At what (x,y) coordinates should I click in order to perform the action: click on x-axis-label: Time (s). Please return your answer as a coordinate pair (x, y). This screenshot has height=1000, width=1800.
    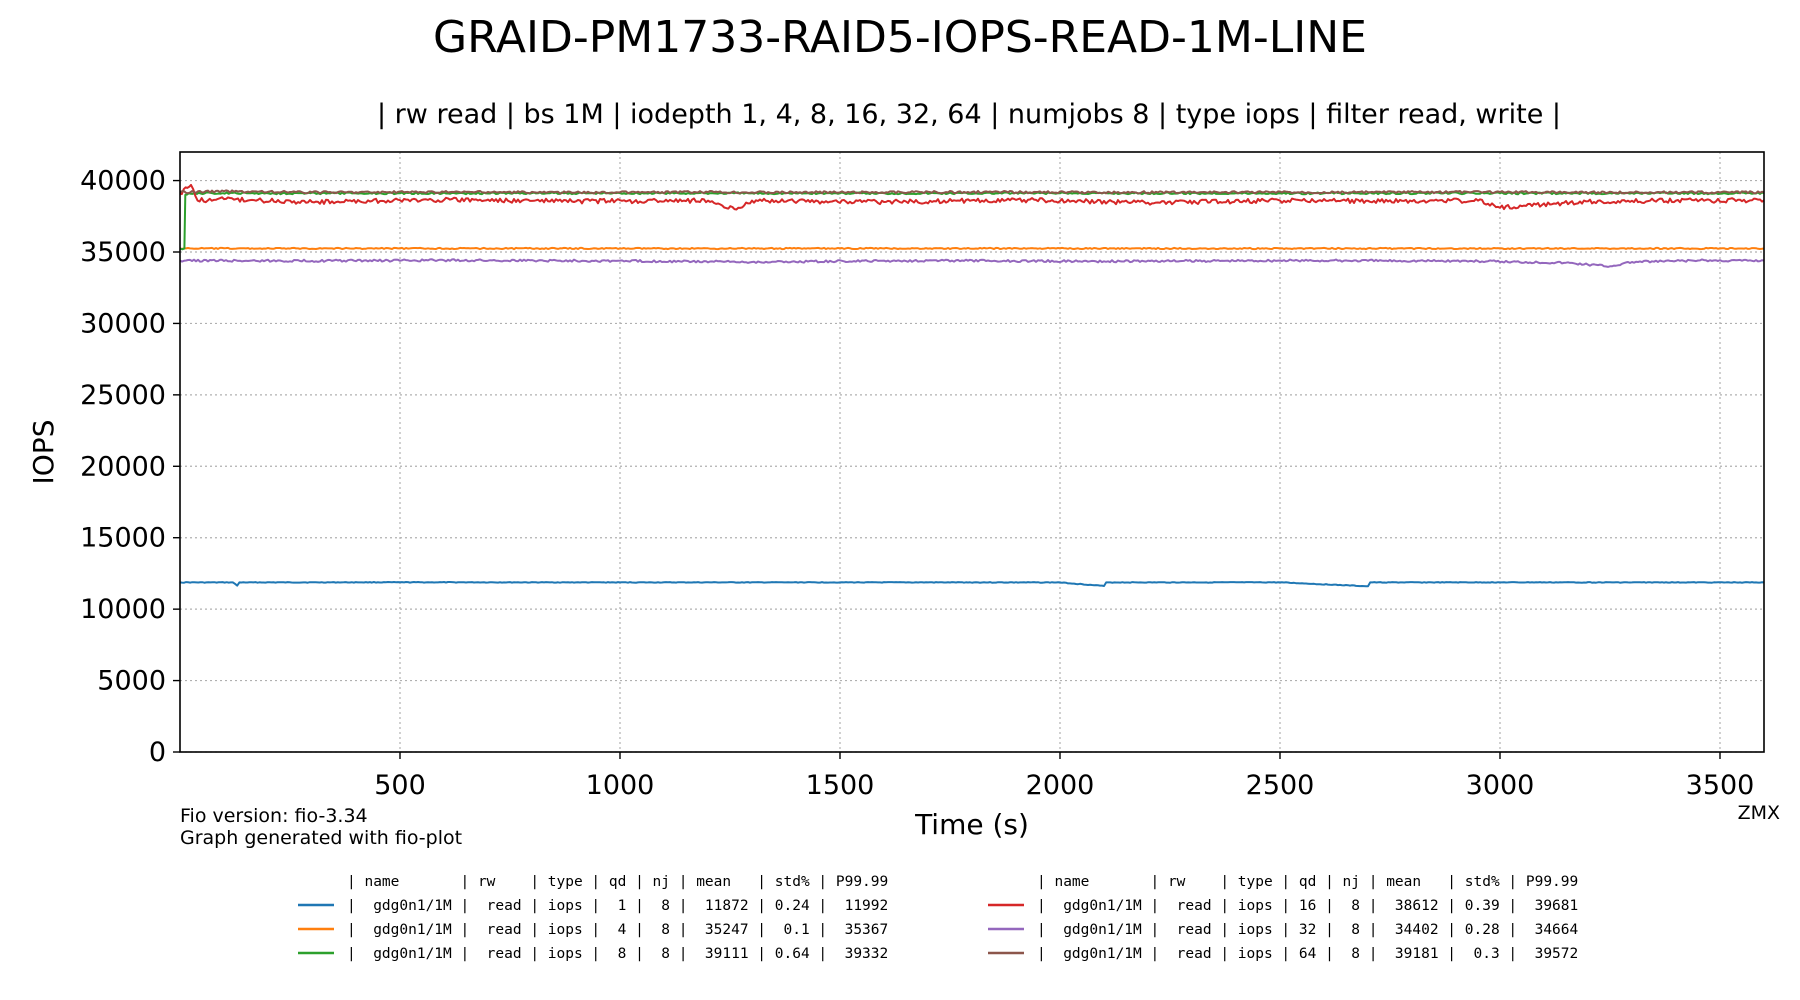
    Looking at the image, I should click on (971, 824).